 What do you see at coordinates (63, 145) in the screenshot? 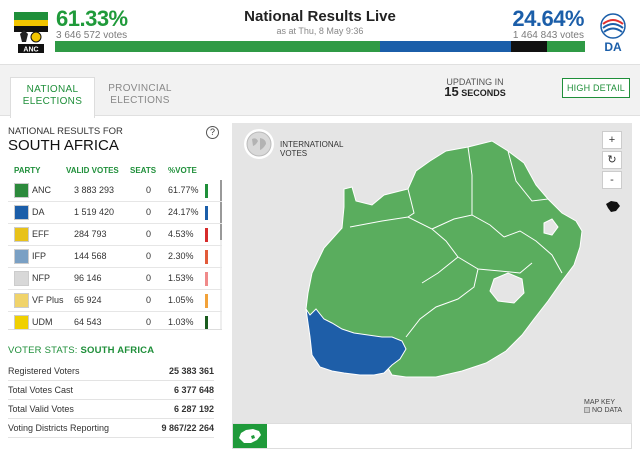
I see `results-place: SOUTH AFRICA` at bounding box center [63, 145].